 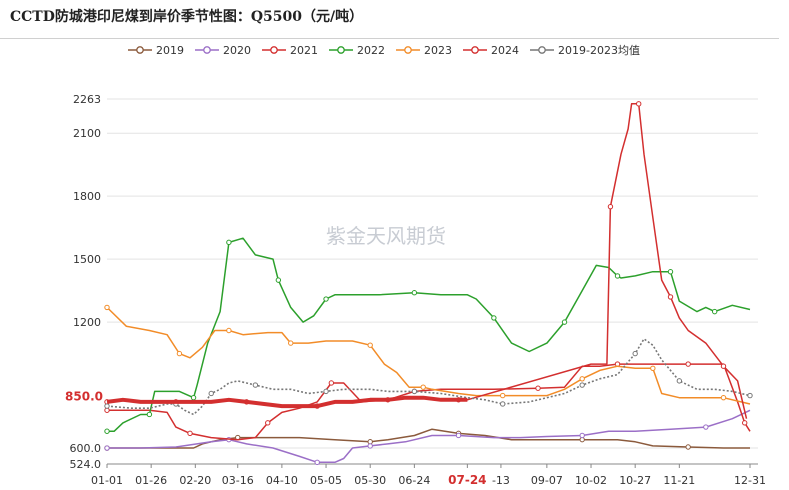 I want to click on x-tick-label: 03-16, so click(x=238, y=480).